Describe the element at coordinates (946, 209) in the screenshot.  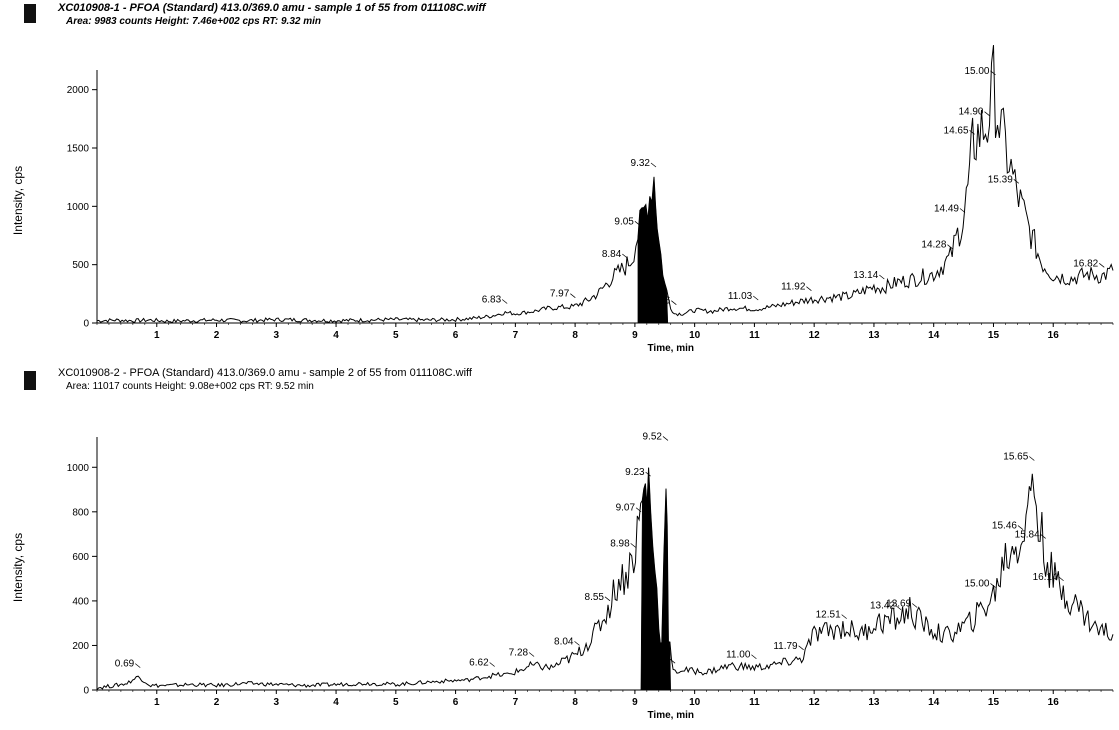
I see `peak-label: 14.49` at that location.